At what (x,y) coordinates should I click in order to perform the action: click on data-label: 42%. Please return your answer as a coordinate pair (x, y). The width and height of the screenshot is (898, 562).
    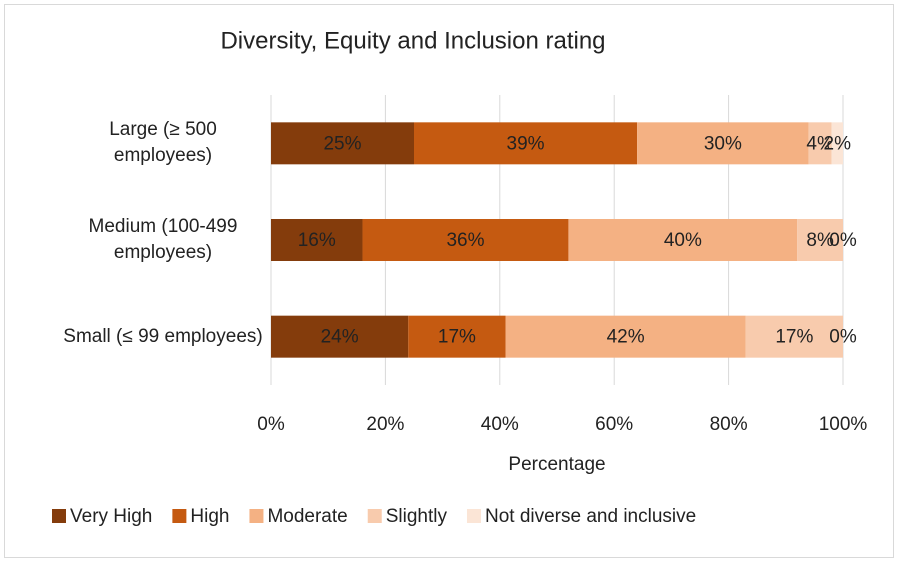
    Looking at the image, I should click on (626, 337).